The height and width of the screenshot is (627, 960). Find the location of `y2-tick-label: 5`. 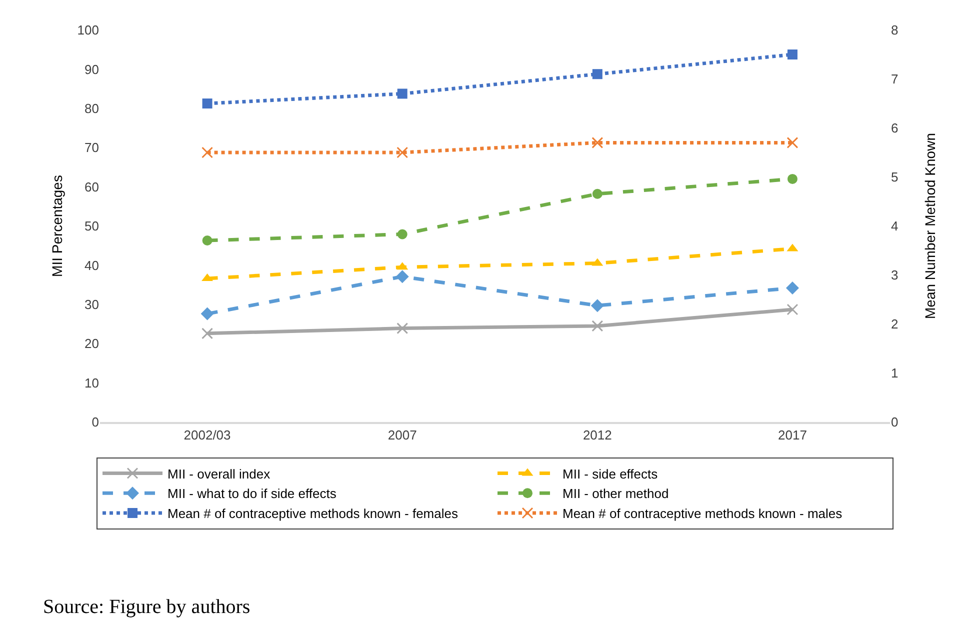

y2-tick-label: 5 is located at coordinates (894, 177).